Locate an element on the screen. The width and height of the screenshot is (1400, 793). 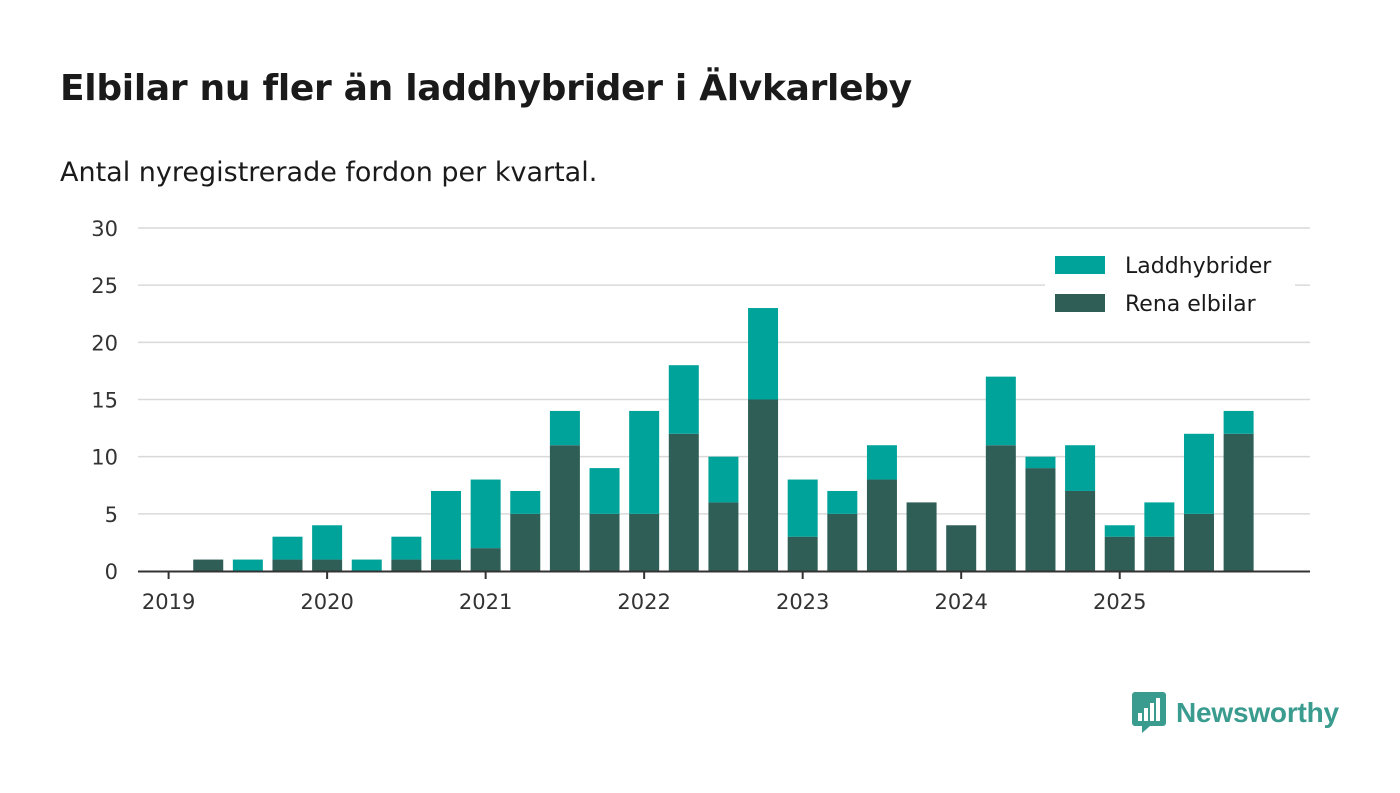
legend: Laddhybrider Rena elbilar is located at coordinates (1170, 286).